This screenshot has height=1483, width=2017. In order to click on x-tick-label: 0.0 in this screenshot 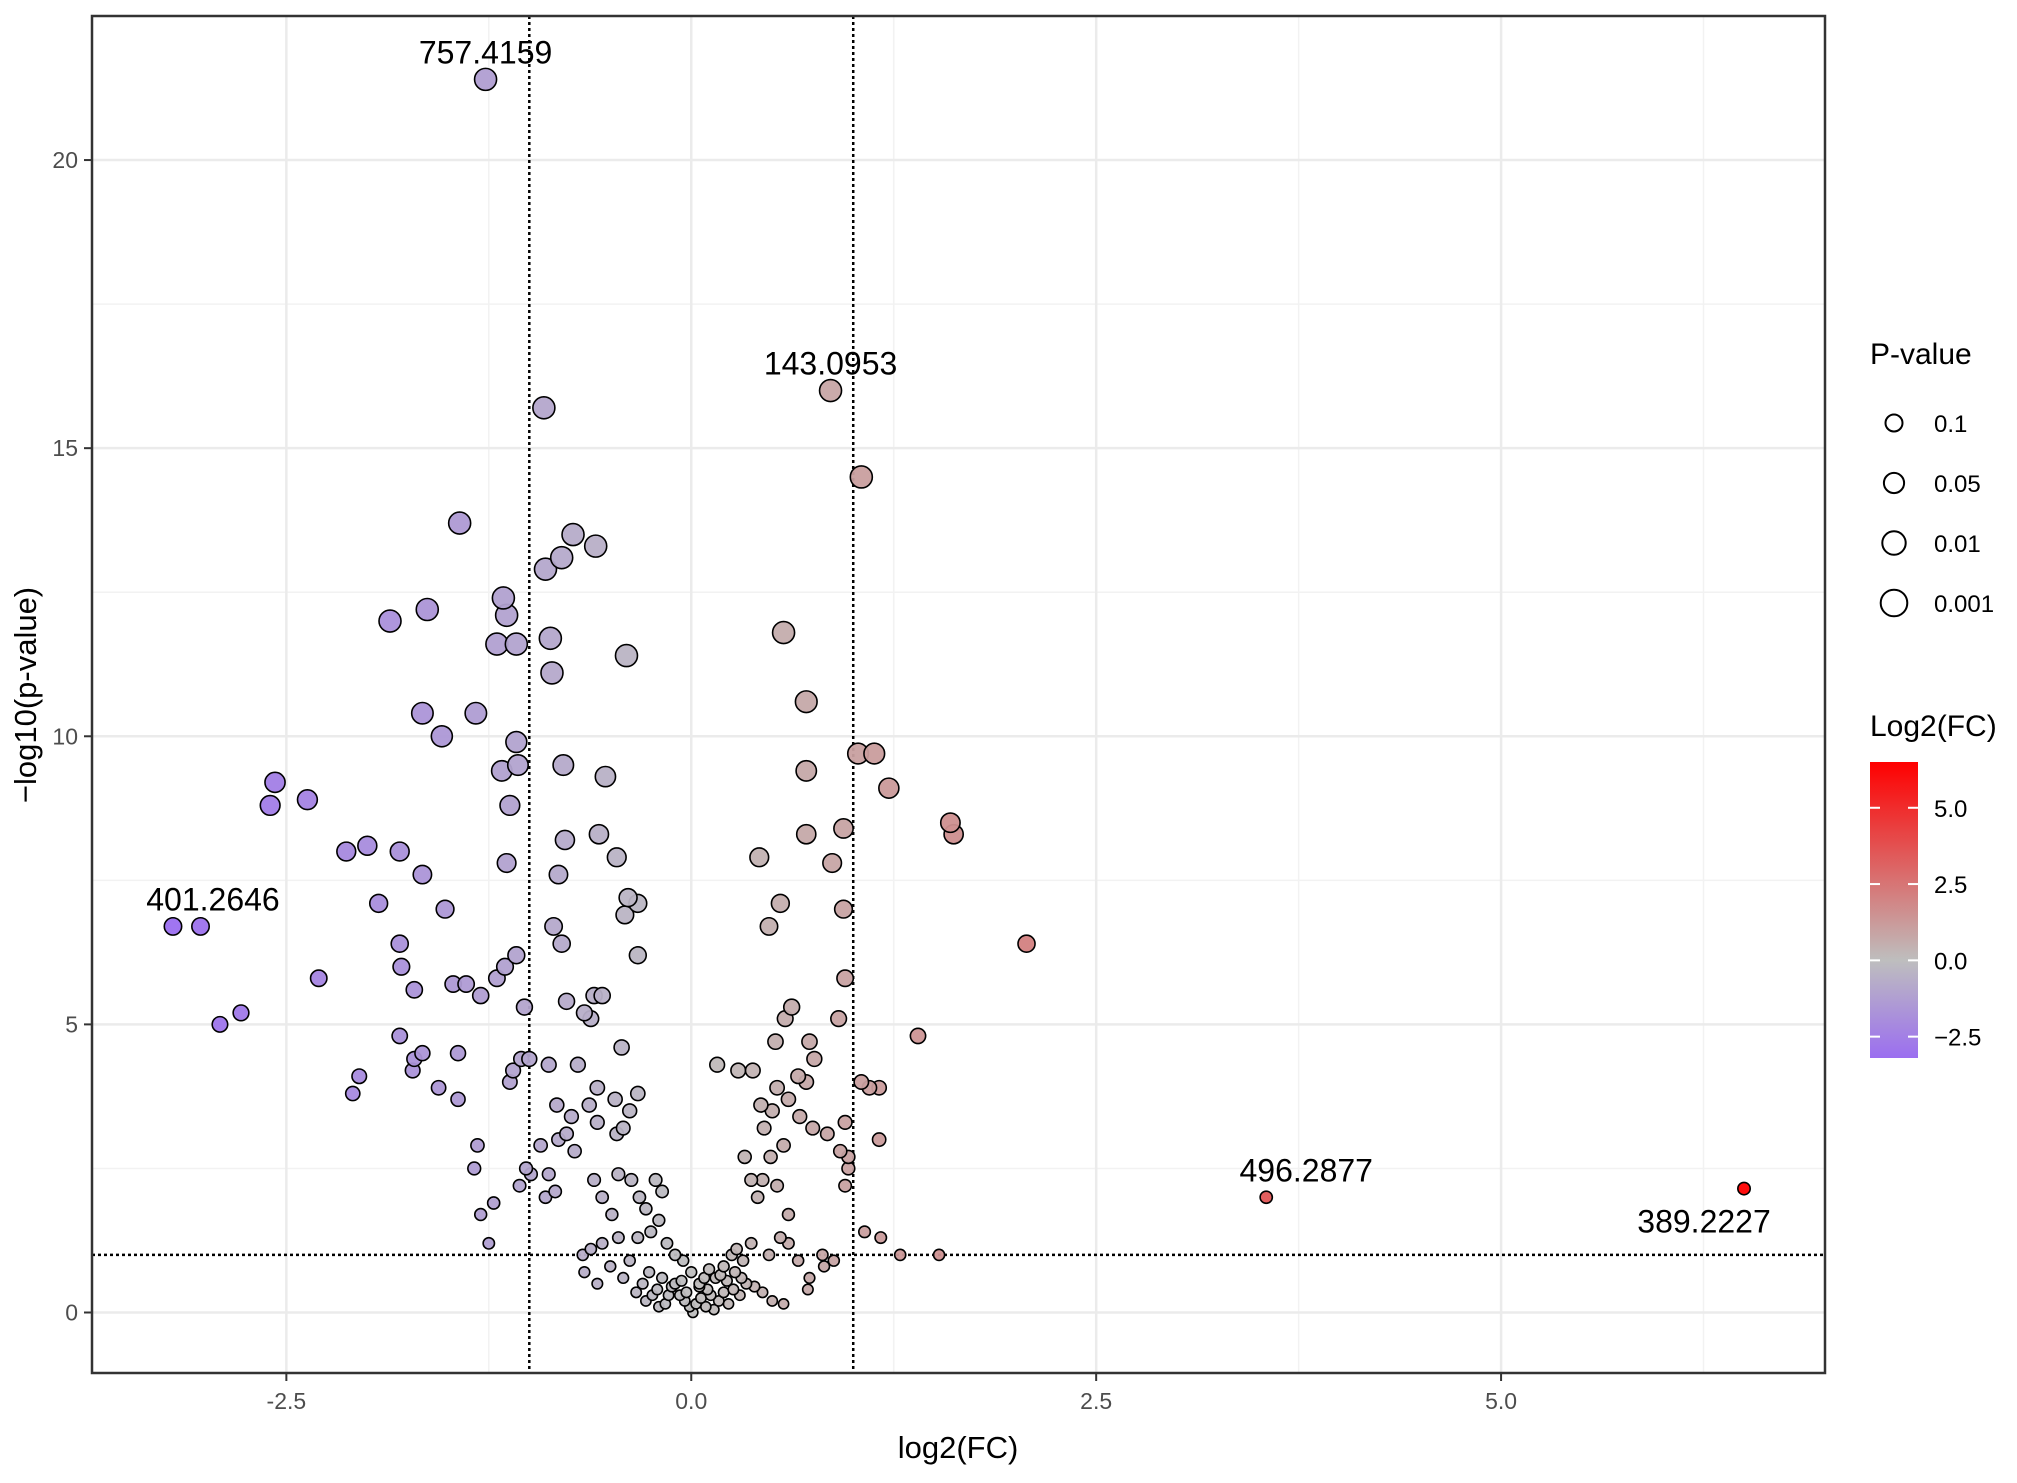, I will do `click(691, 1401)`.